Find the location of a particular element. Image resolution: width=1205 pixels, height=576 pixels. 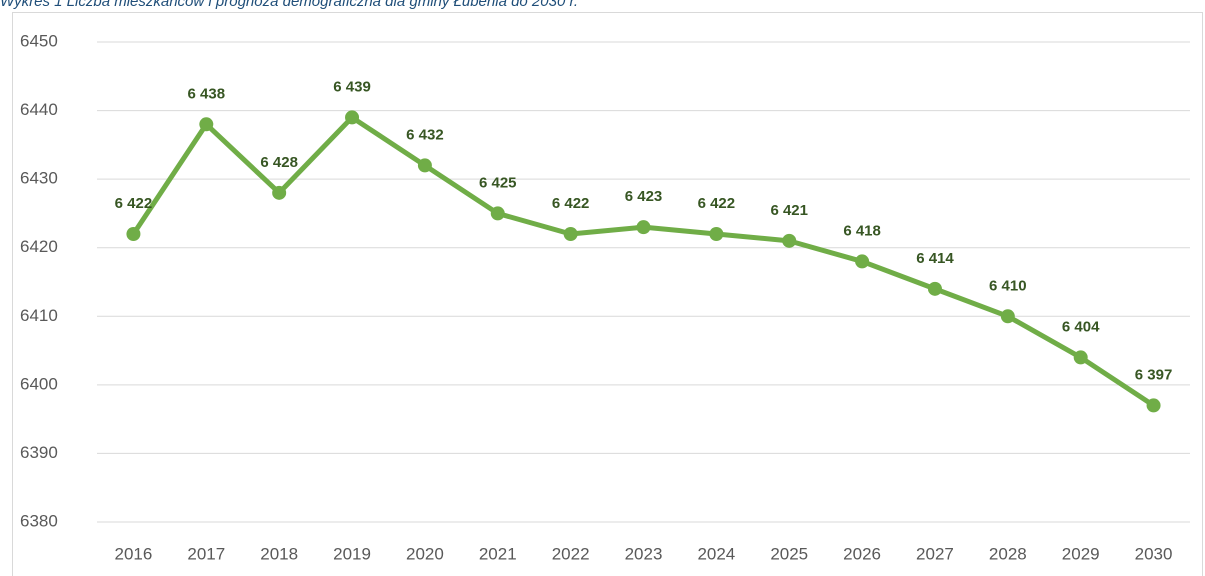

y-tick-label: 6440 is located at coordinates (39, 109).